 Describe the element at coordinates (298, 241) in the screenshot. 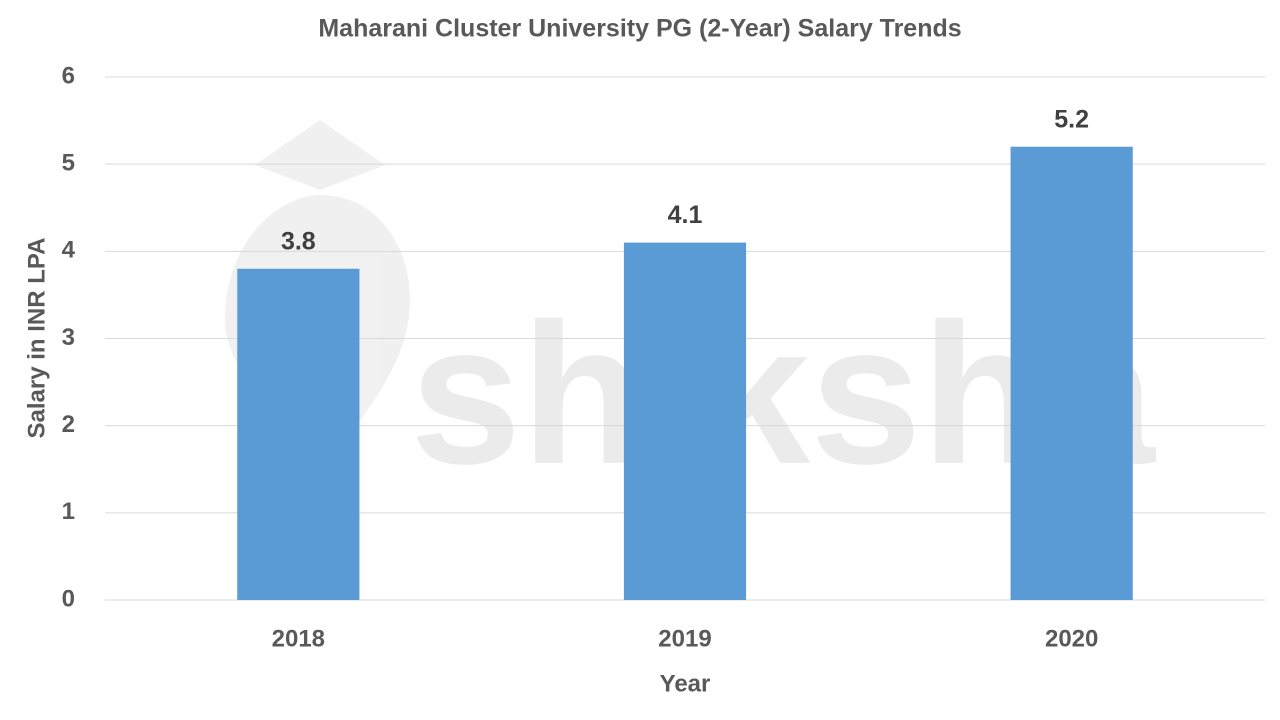

I see `data-label: 3.8` at that location.